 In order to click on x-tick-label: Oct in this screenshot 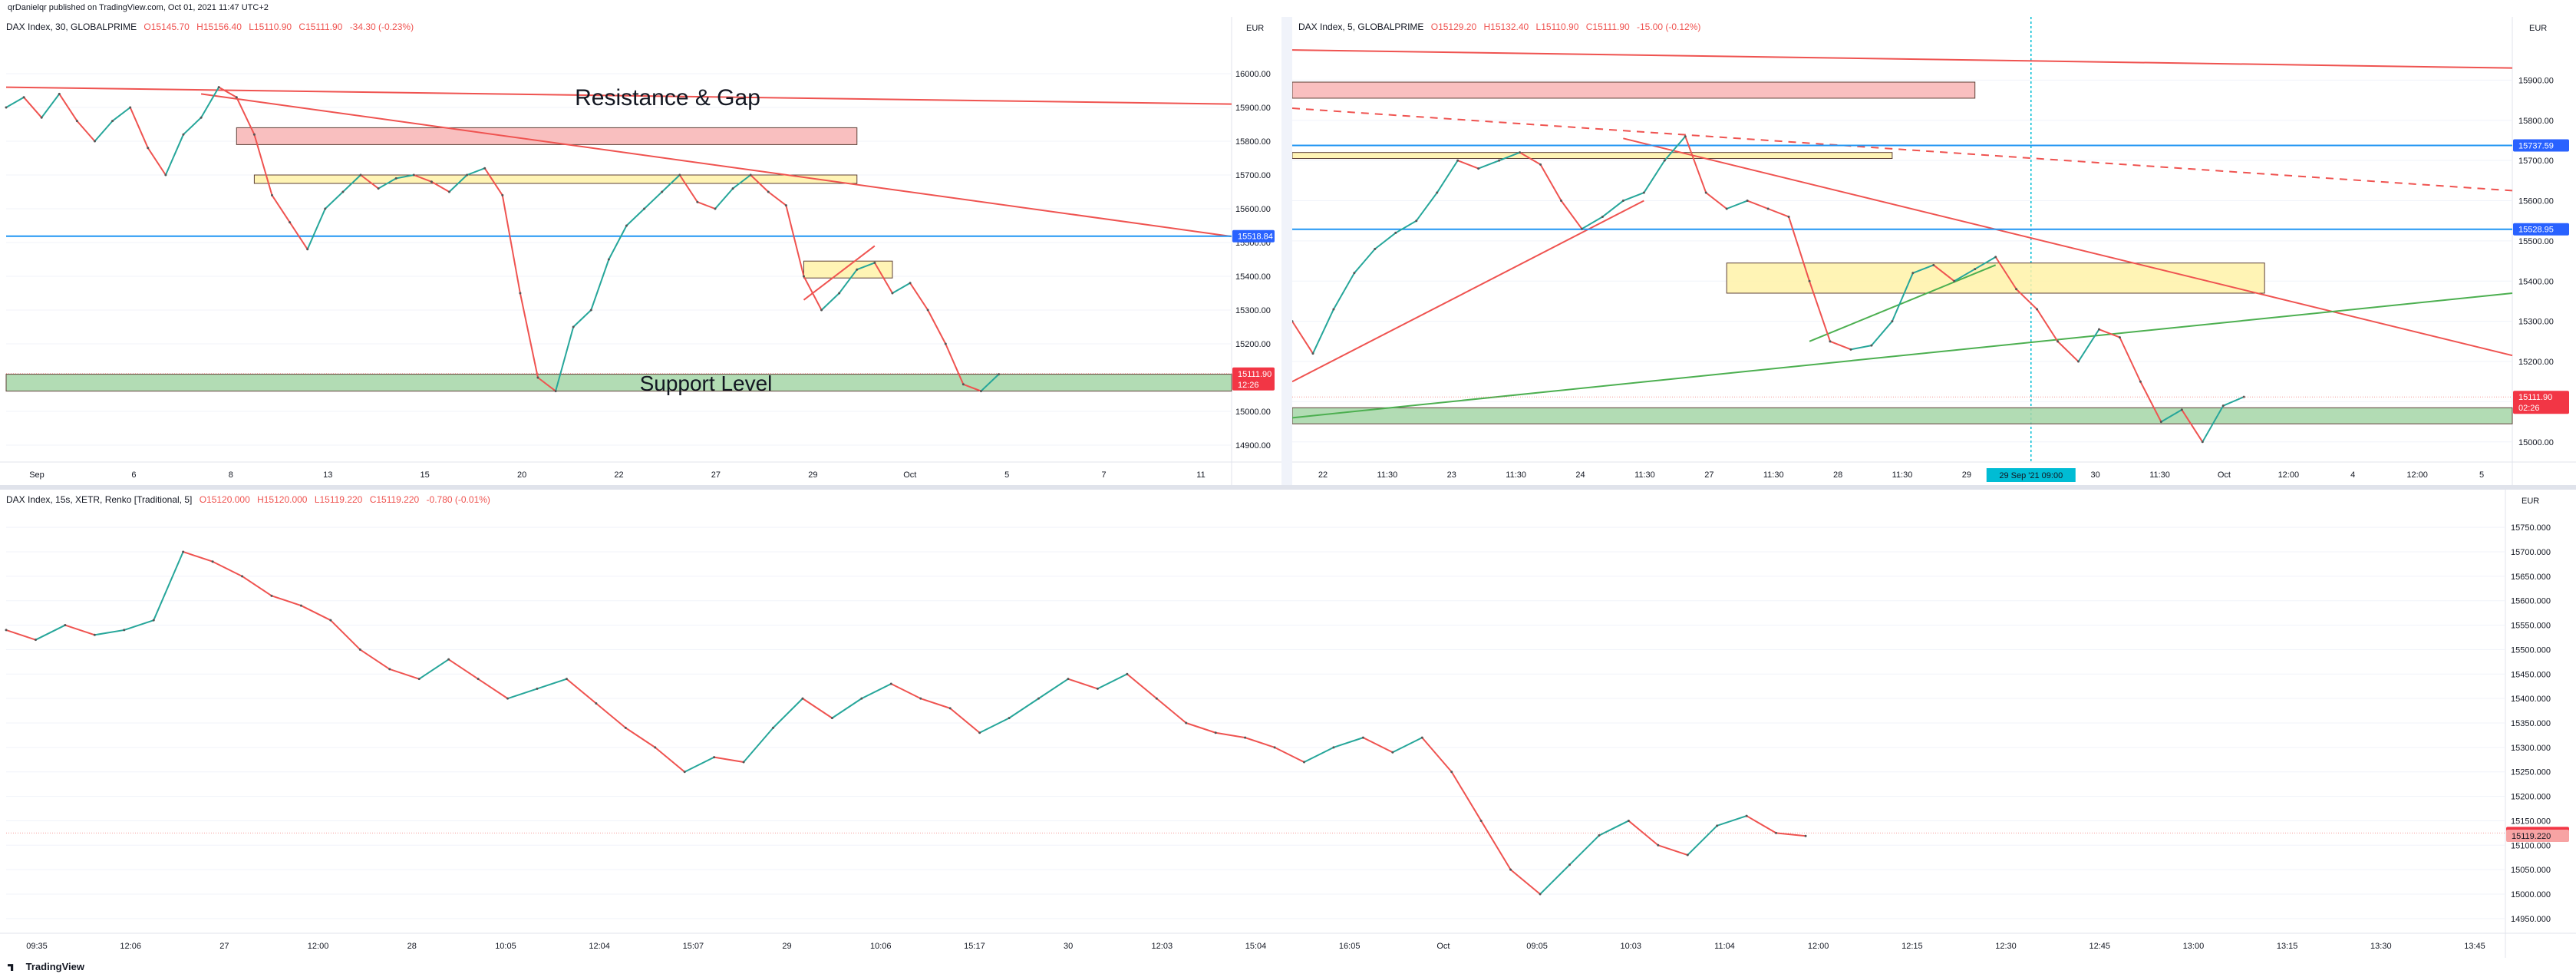, I will do `click(1443, 946)`.